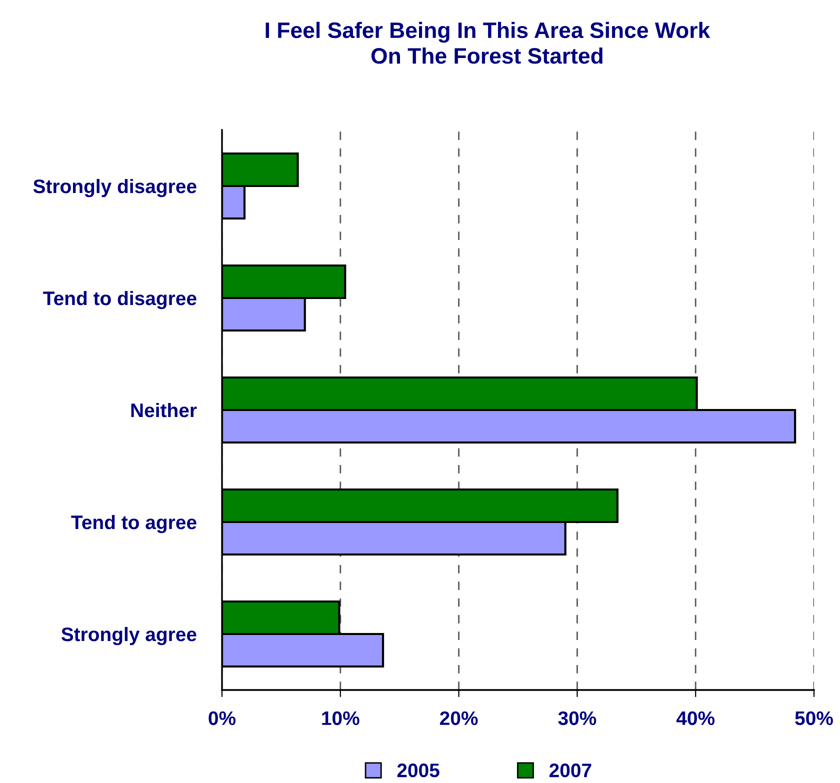 The height and width of the screenshot is (783, 840). I want to click on y-tick-label: Strongly disagree, so click(114, 188).